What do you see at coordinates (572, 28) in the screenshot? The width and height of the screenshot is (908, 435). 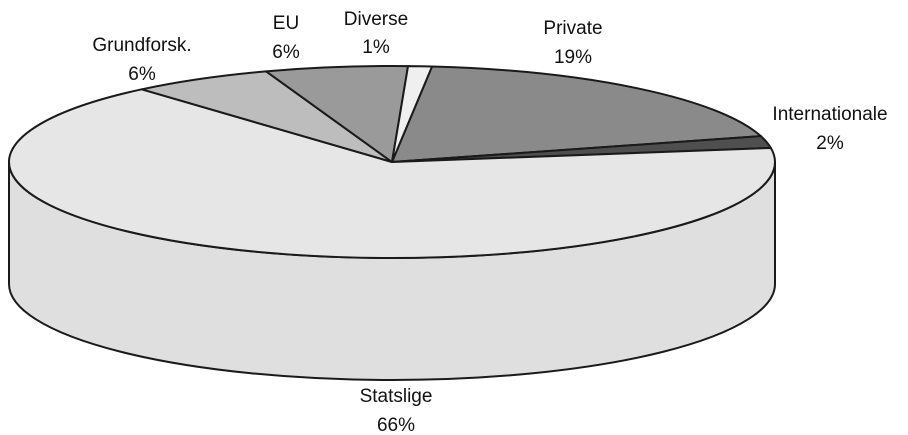 I see `slice-label-private: Private` at bounding box center [572, 28].